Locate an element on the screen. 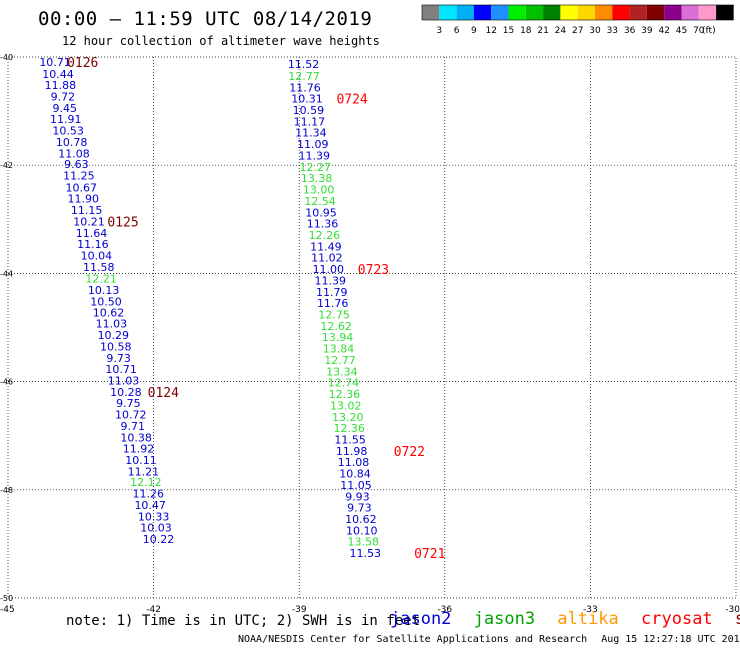  wave-height-value: 12.26 is located at coordinates (325, 235).